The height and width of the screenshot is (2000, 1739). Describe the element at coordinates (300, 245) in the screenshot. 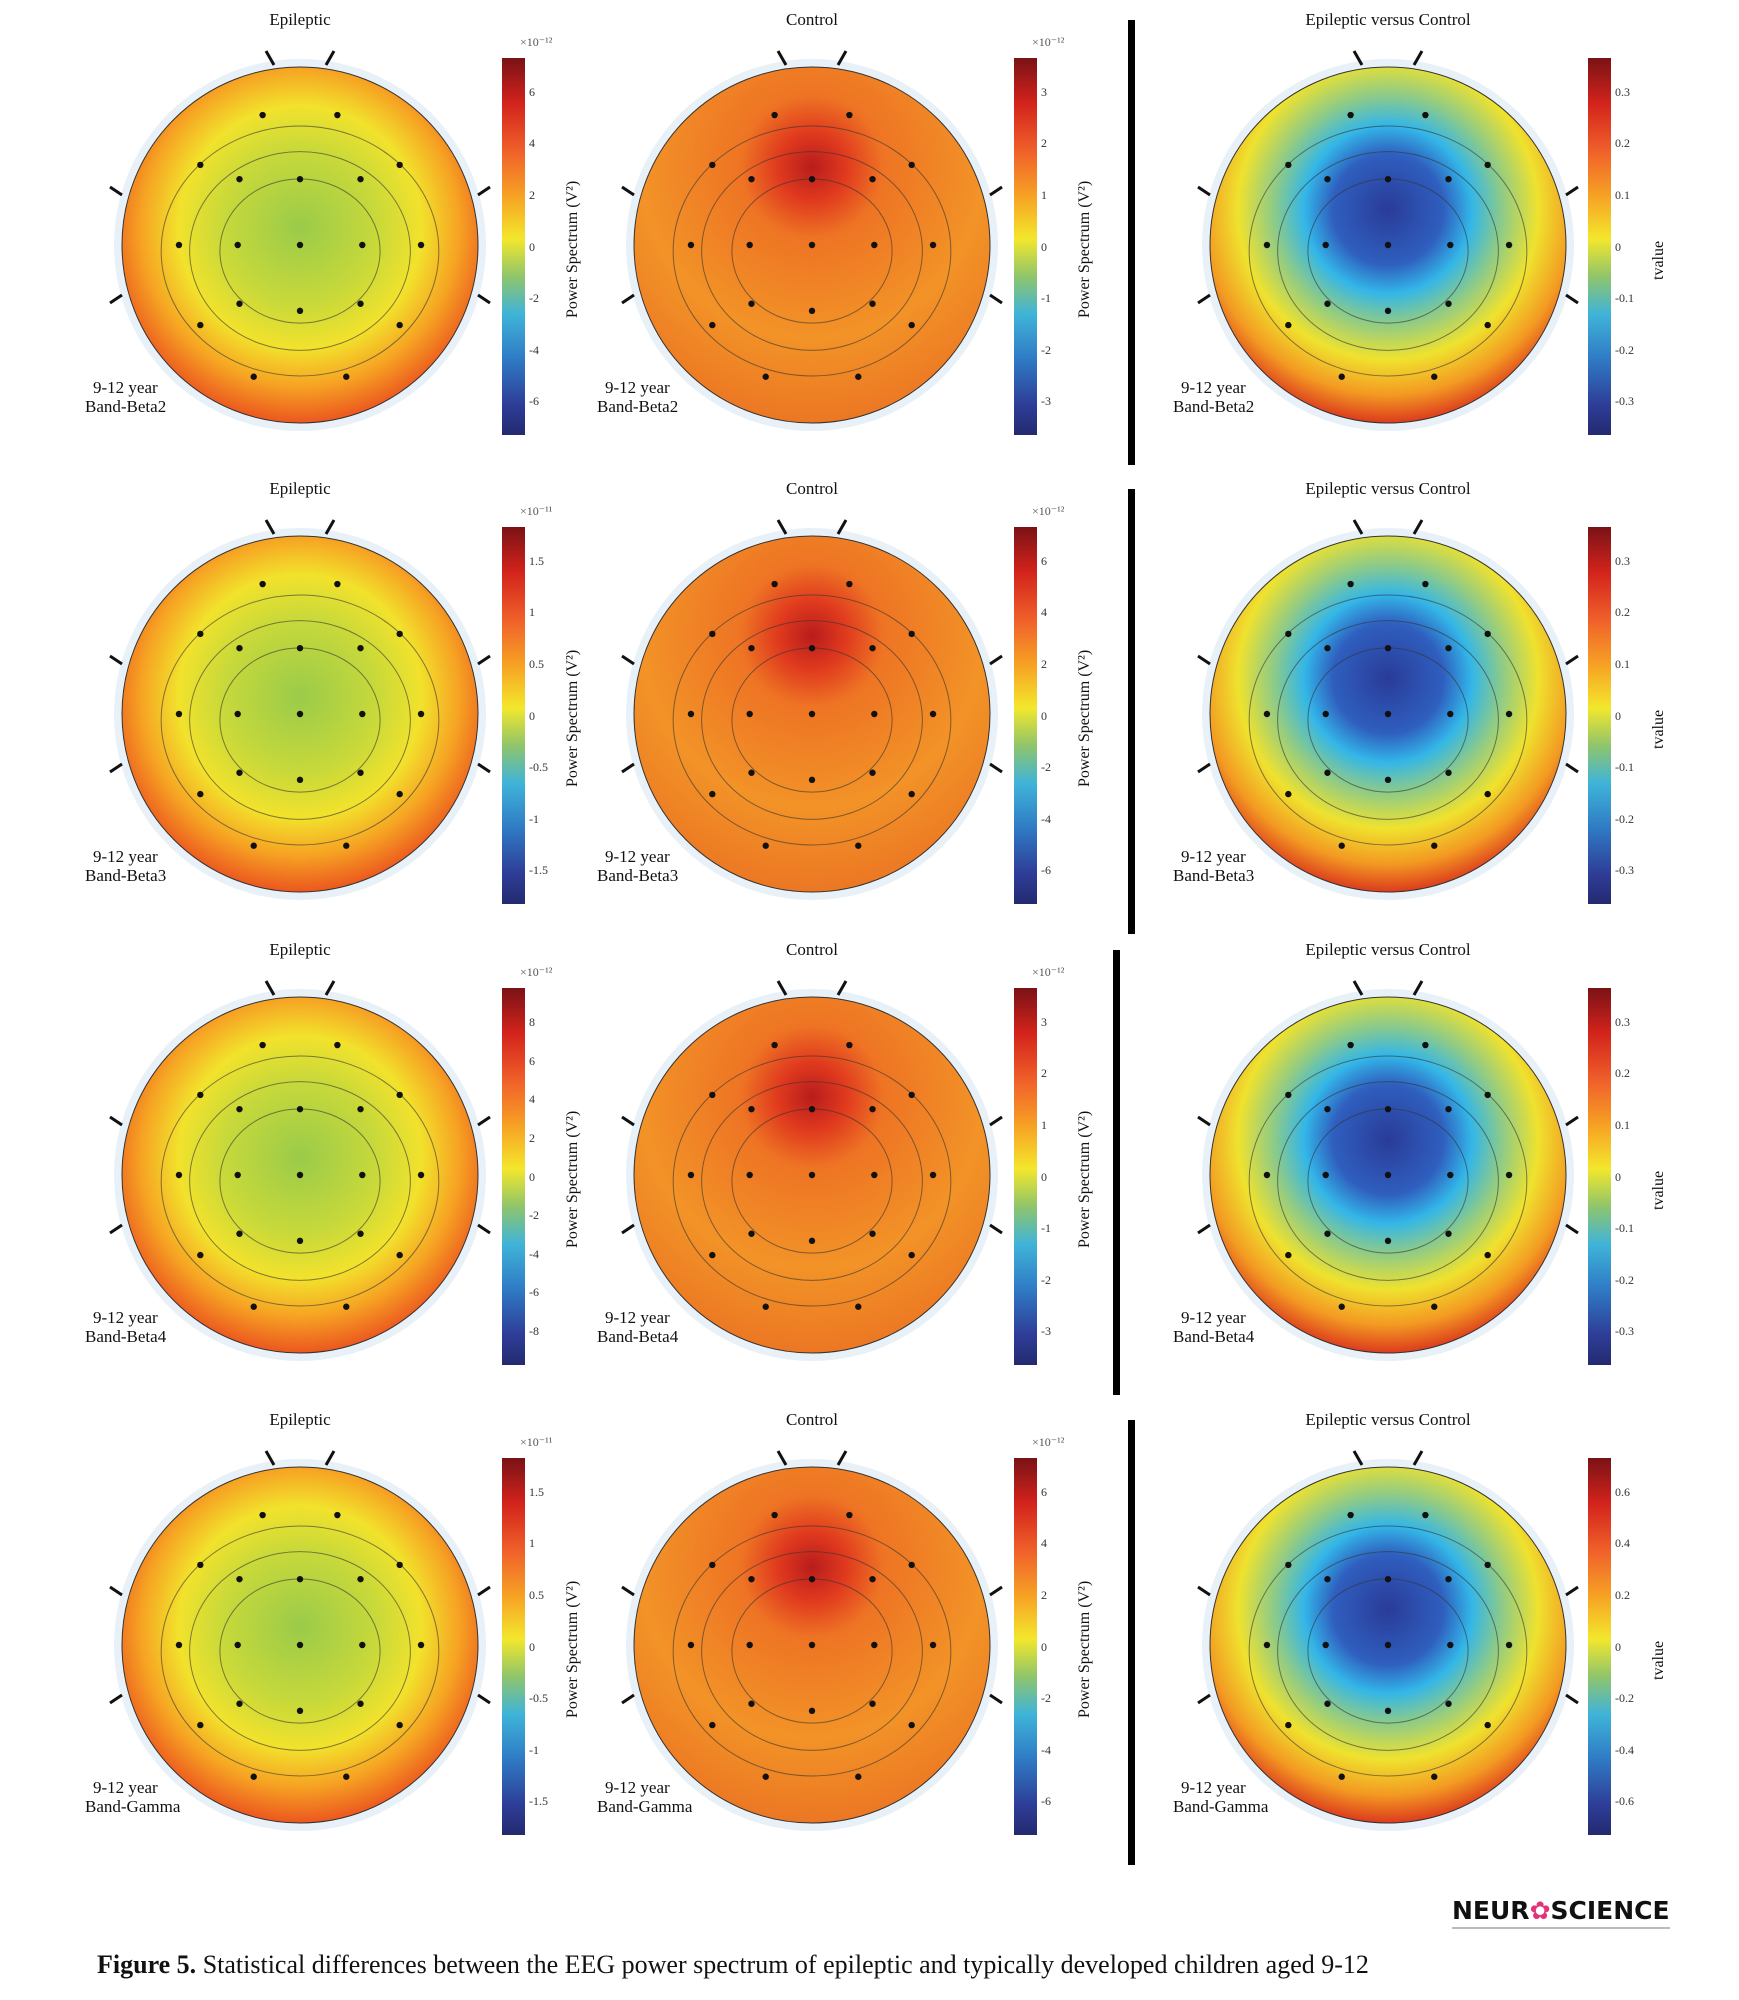

I see `ear-icon` at that location.